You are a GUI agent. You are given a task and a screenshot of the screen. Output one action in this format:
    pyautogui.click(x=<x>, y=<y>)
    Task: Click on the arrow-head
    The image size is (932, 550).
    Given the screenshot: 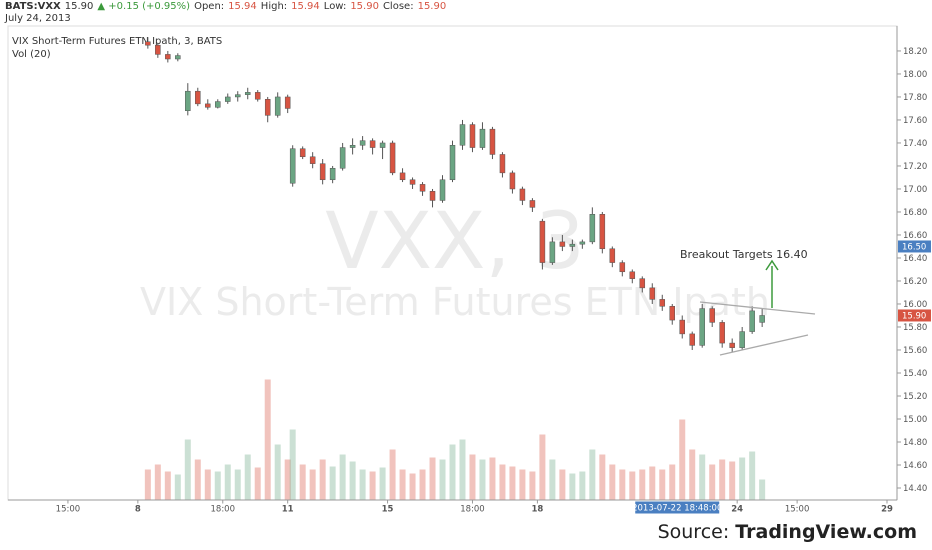 What is the action you would take?
    pyautogui.click(x=772, y=265)
    